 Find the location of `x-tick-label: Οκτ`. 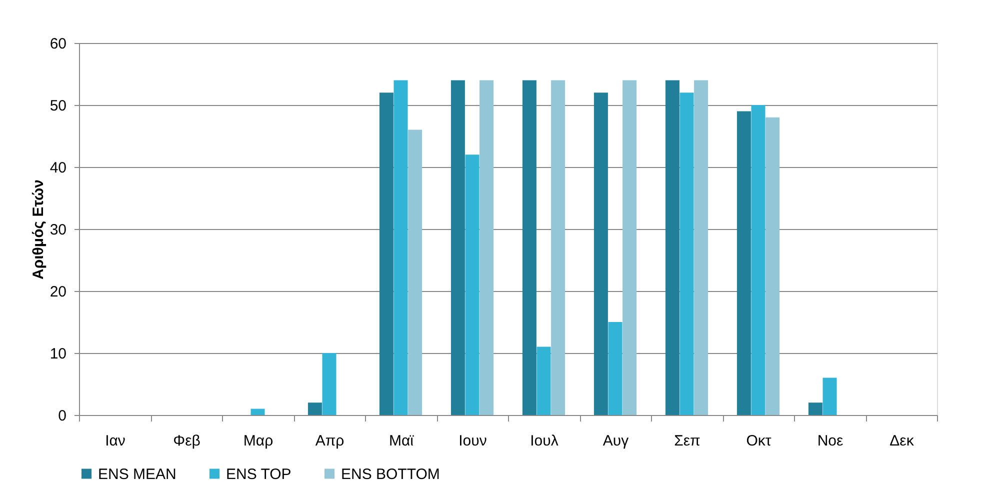

x-tick-label: Οκτ is located at coordinates (759, 441).